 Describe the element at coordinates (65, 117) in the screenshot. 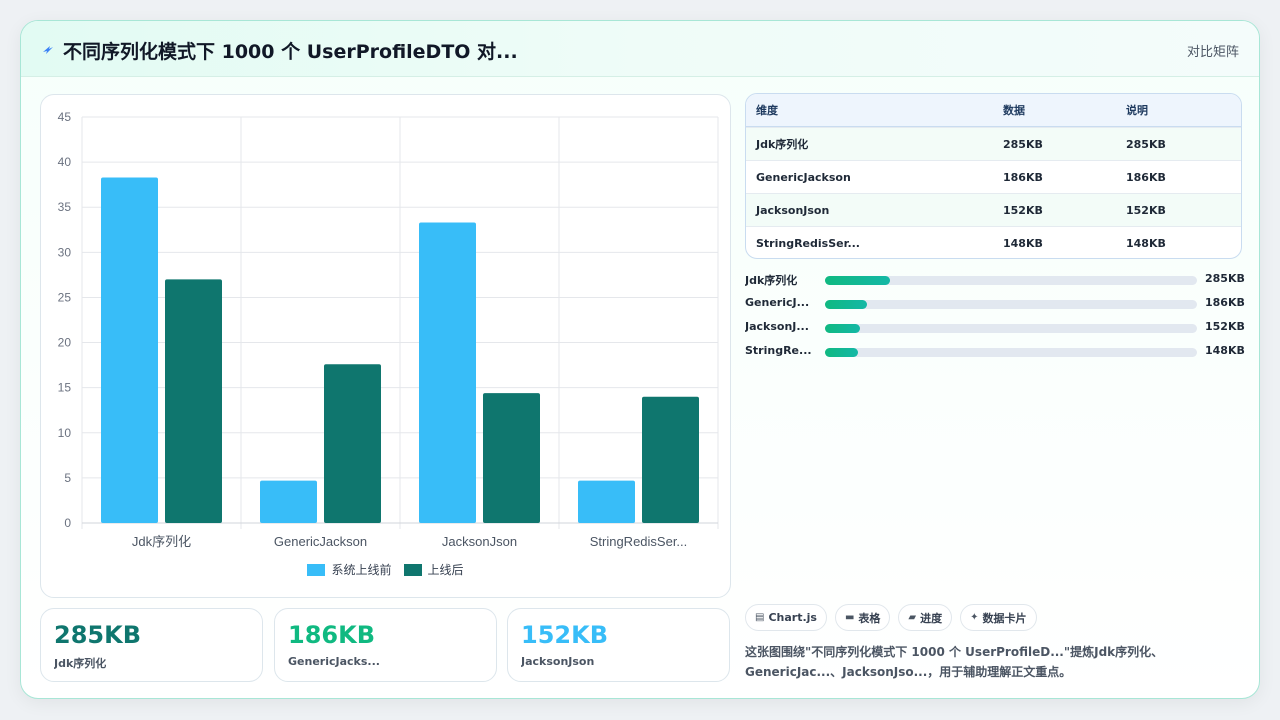

I see `y-tick-label: 45` at that location.